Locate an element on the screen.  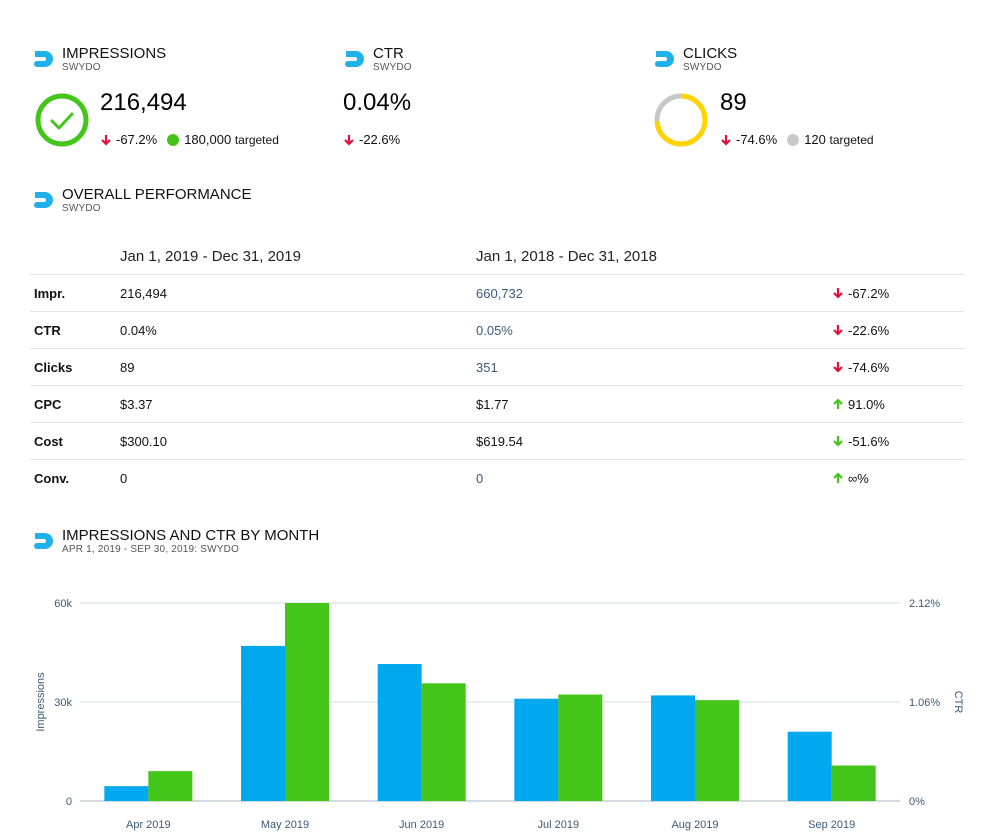
y2-axis-title: CTR is located at coordinates (958, 702).